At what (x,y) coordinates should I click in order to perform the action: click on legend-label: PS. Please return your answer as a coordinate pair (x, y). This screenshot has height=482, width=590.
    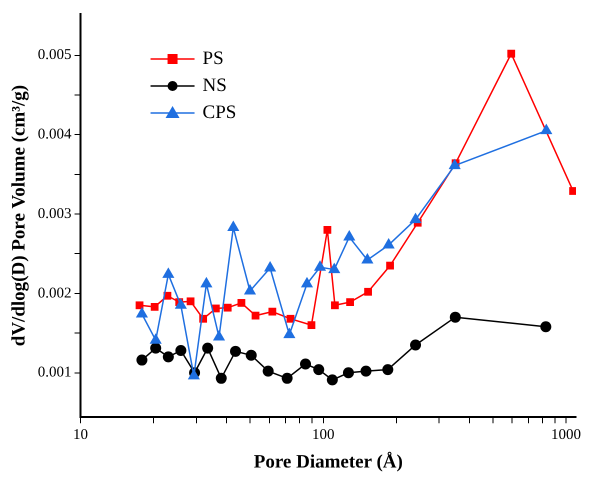
    Looking at the image, I should click on (213, 58).